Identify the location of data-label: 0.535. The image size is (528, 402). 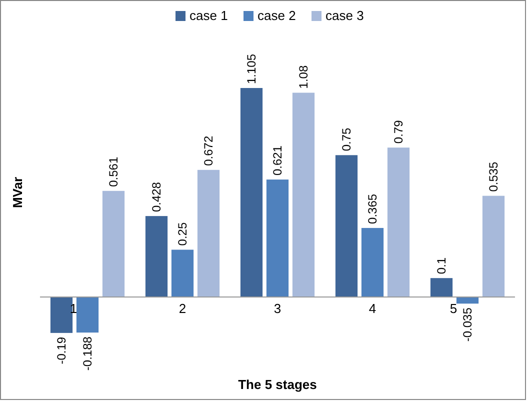
(493, 176).